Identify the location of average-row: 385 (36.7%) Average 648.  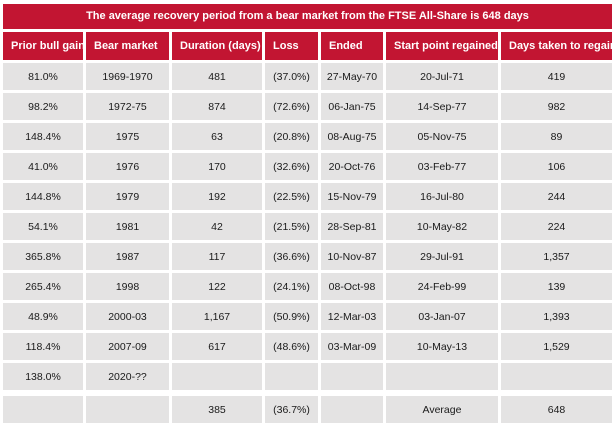
(307, 409).